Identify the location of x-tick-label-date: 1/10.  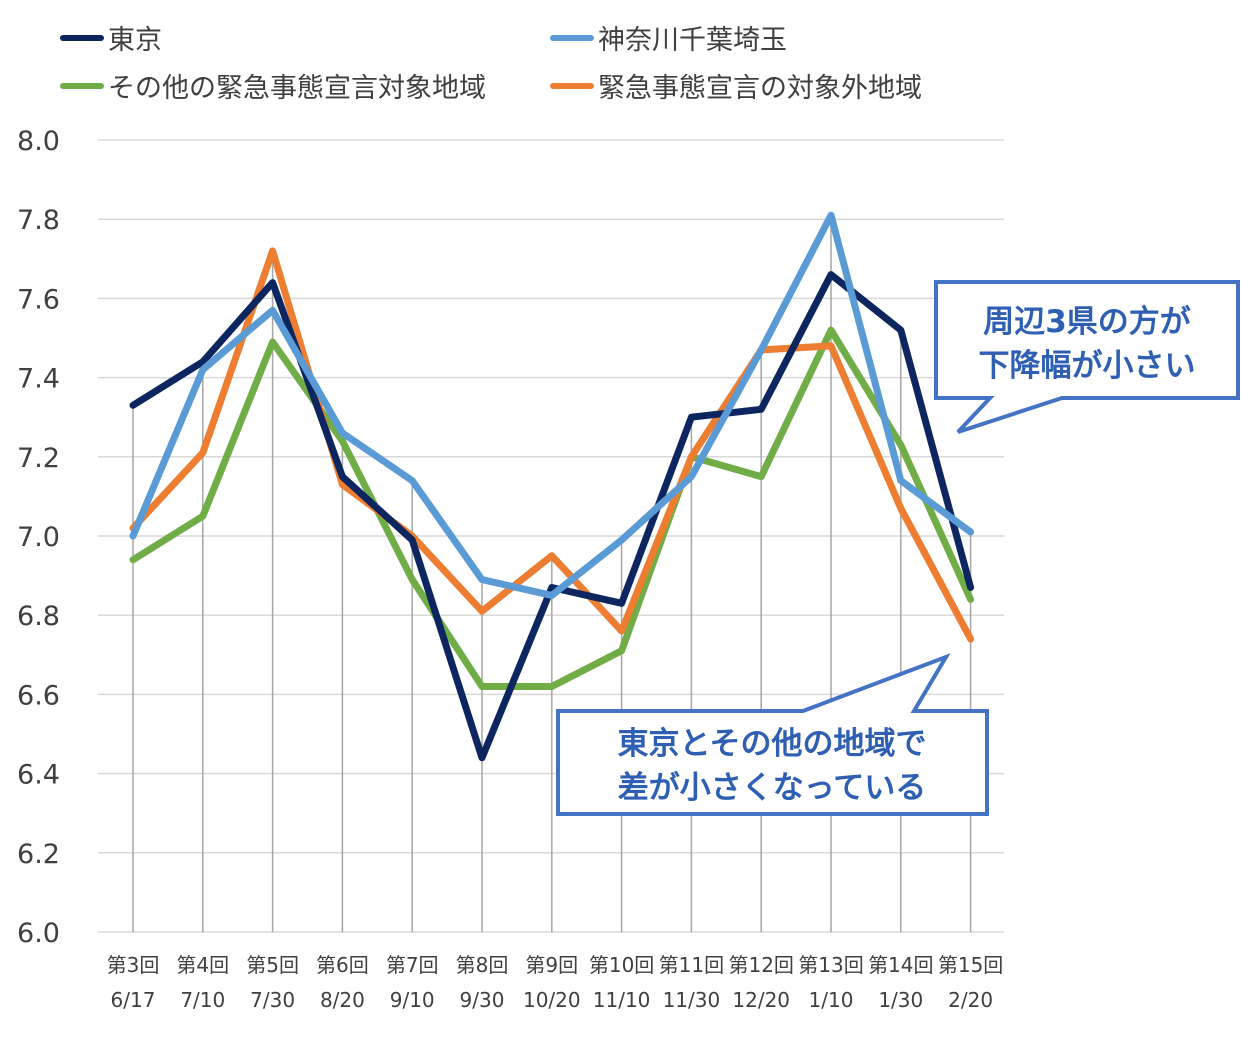
(831, 1000).